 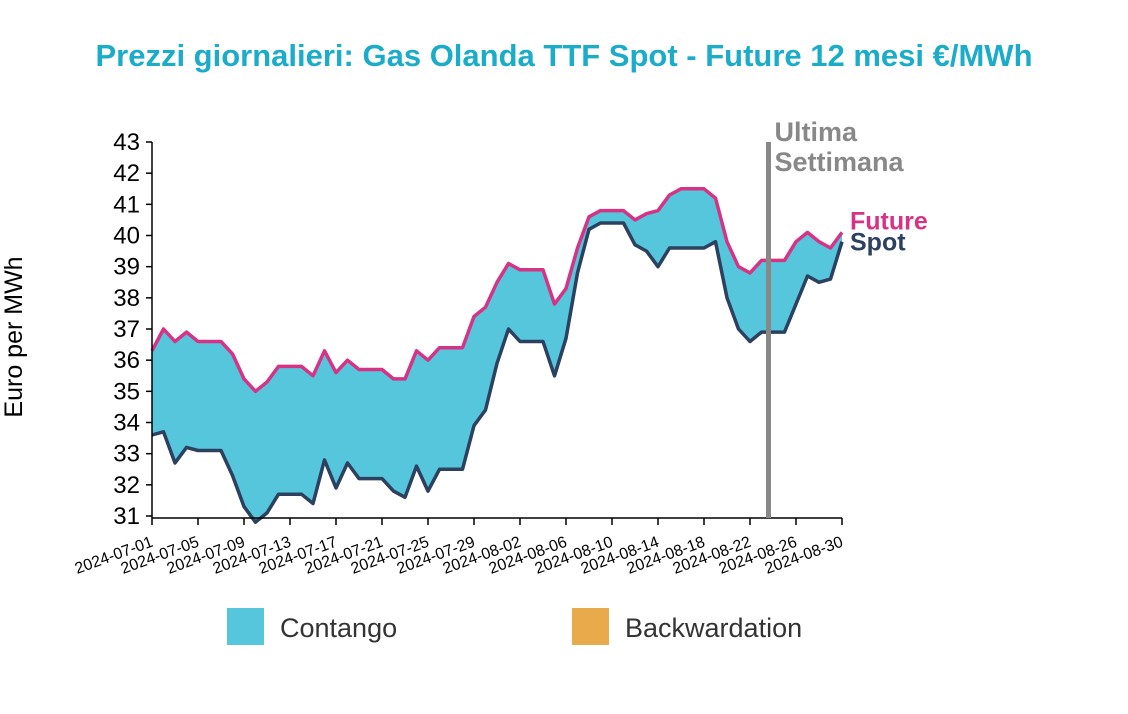 What do you see at coordinates (878, 243) in the screenshot?
I see `spot-series-label: Spot` at bounding box center [878, 243].